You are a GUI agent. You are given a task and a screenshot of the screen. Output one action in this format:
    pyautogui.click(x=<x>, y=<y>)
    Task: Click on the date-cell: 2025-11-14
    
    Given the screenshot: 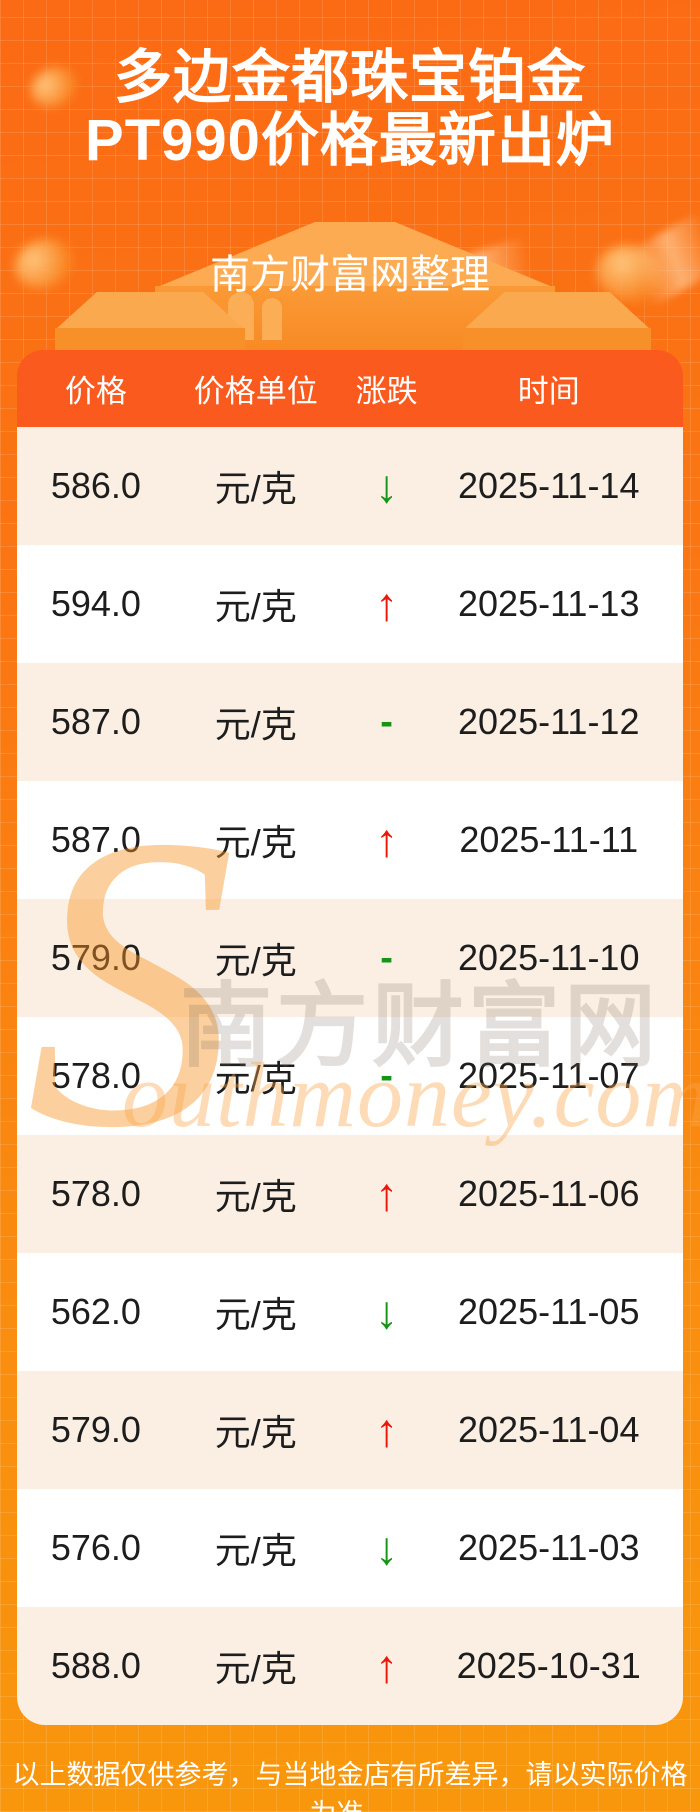 What is the action you would take?
    pyautogui.click(x=549, y=485)
    